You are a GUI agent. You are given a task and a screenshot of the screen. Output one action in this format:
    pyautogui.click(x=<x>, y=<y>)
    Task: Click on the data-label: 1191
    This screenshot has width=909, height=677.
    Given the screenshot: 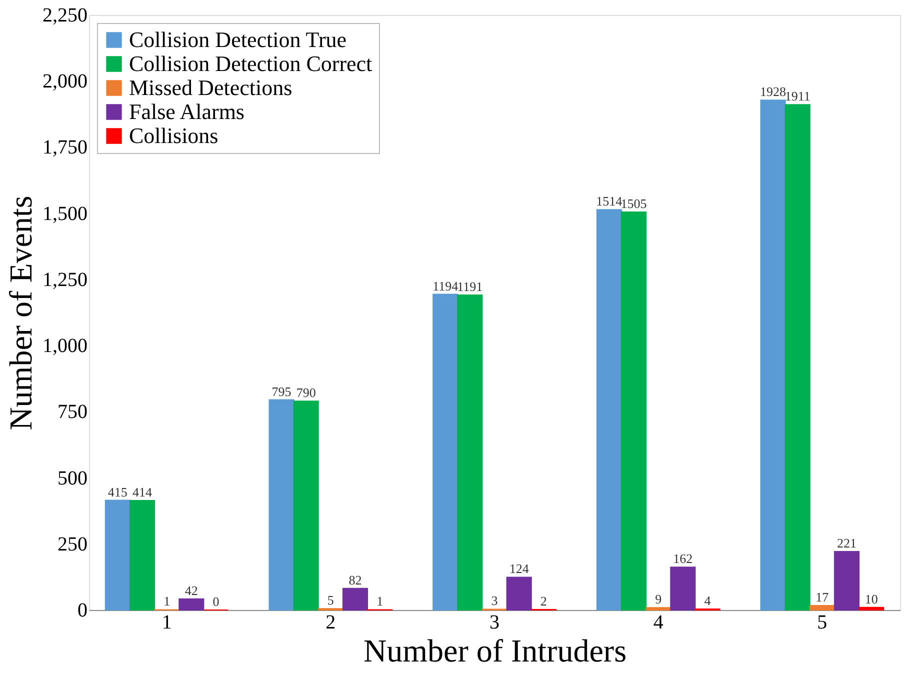 What is the action you would take?
    pyautogui.click(x=470, y=286)
    